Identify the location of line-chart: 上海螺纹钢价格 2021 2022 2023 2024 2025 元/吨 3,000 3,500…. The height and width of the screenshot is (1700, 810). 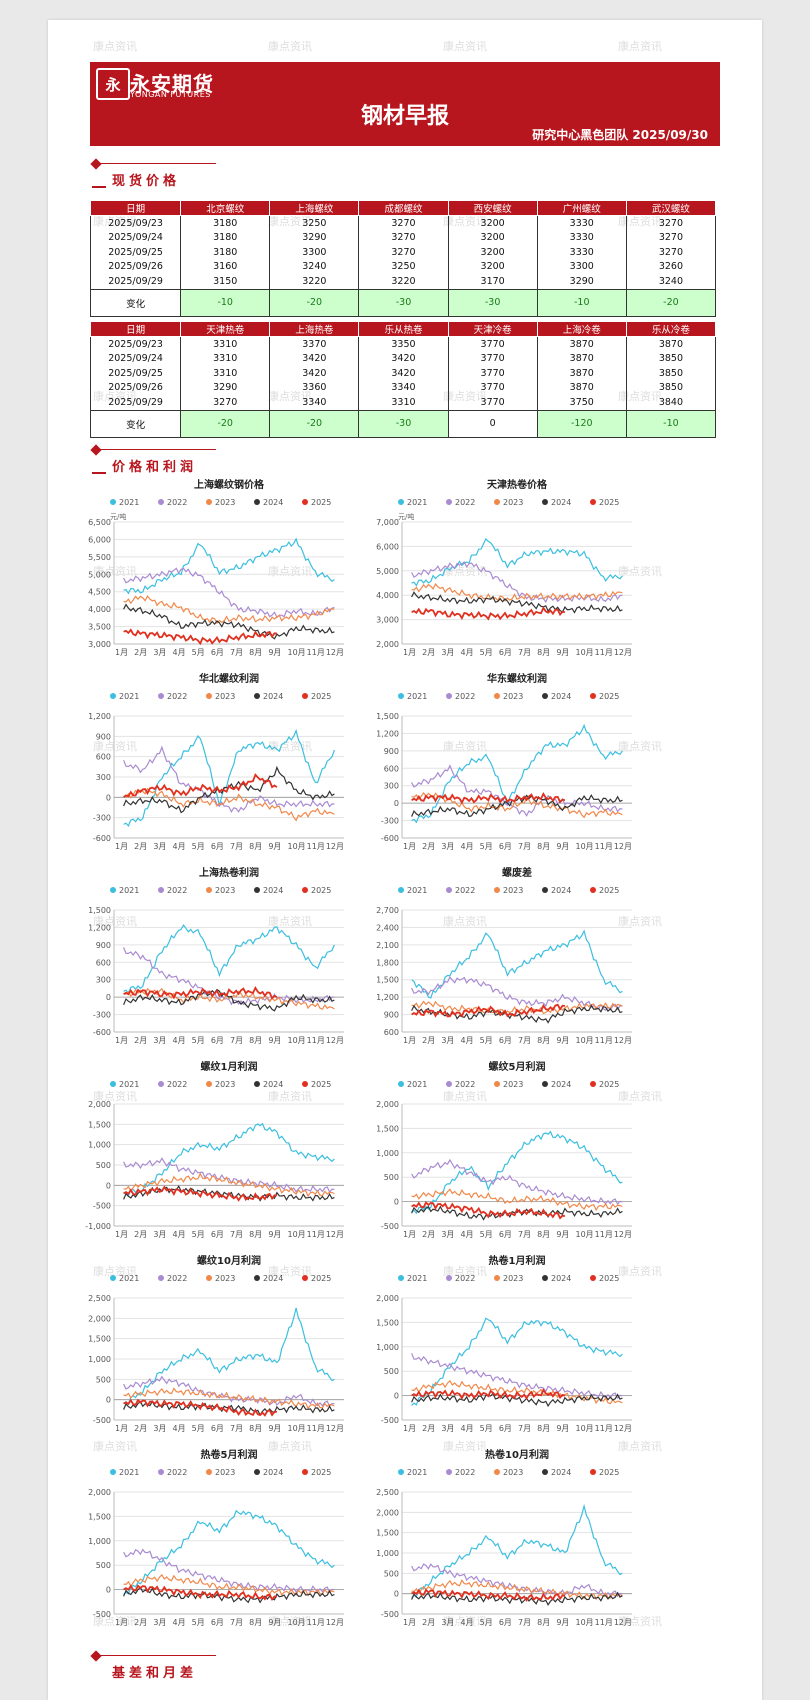
(228, 573).